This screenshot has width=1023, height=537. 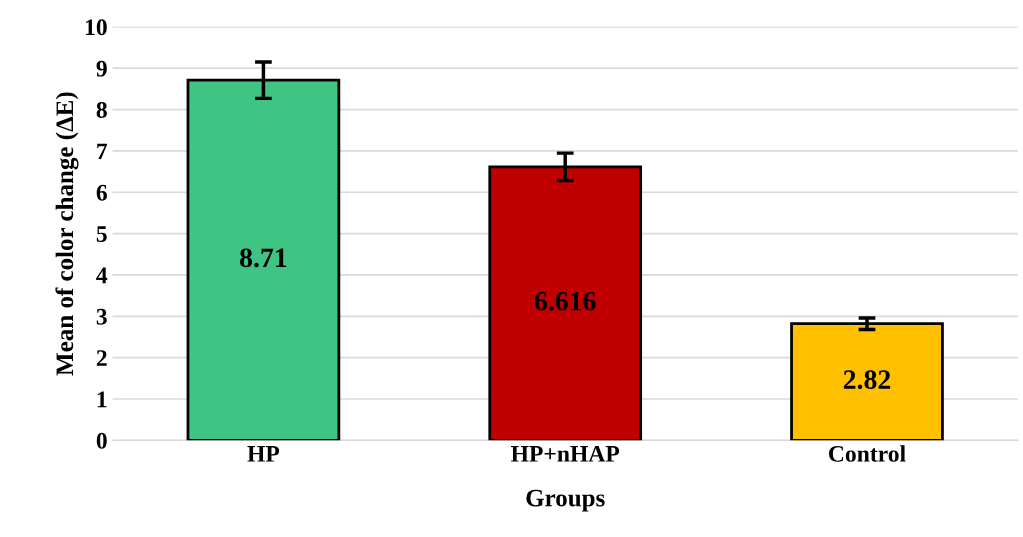 What do you see at coordinates (96, 27) in the screenshot?
I see `y-tick-label: 10` at bounding box center [96, 27].